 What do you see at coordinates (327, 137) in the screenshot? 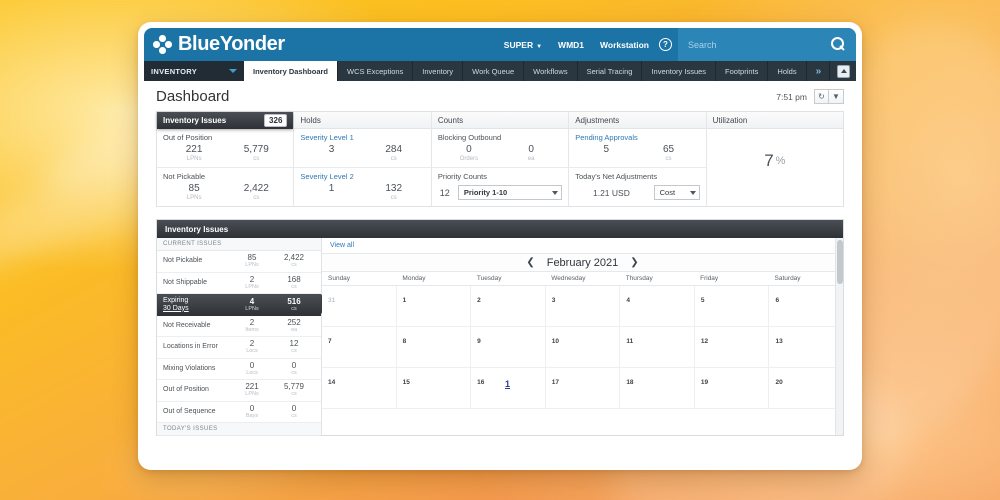
I see `kpi-row-label: Severity Level 1` at bounding box center [327, 137].